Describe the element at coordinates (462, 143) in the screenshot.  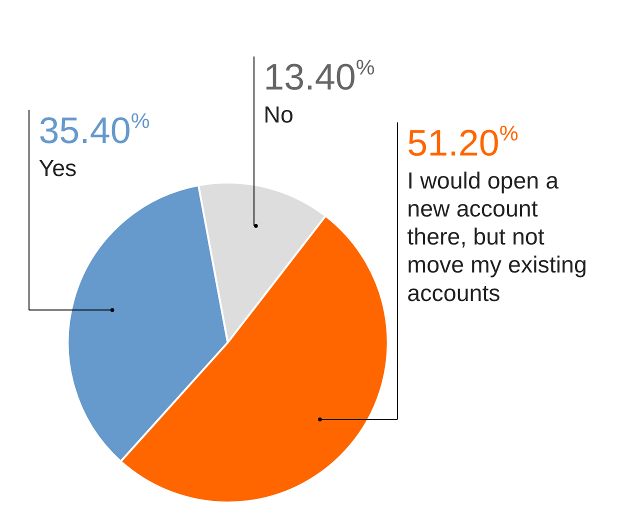
I see `data-label: 51.20$^{%}$` at that location.